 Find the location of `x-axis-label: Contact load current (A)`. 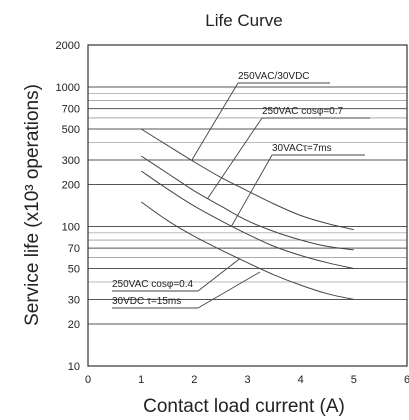

x-axis-label: Contact load current (A) is located at coordinates (244, 406).